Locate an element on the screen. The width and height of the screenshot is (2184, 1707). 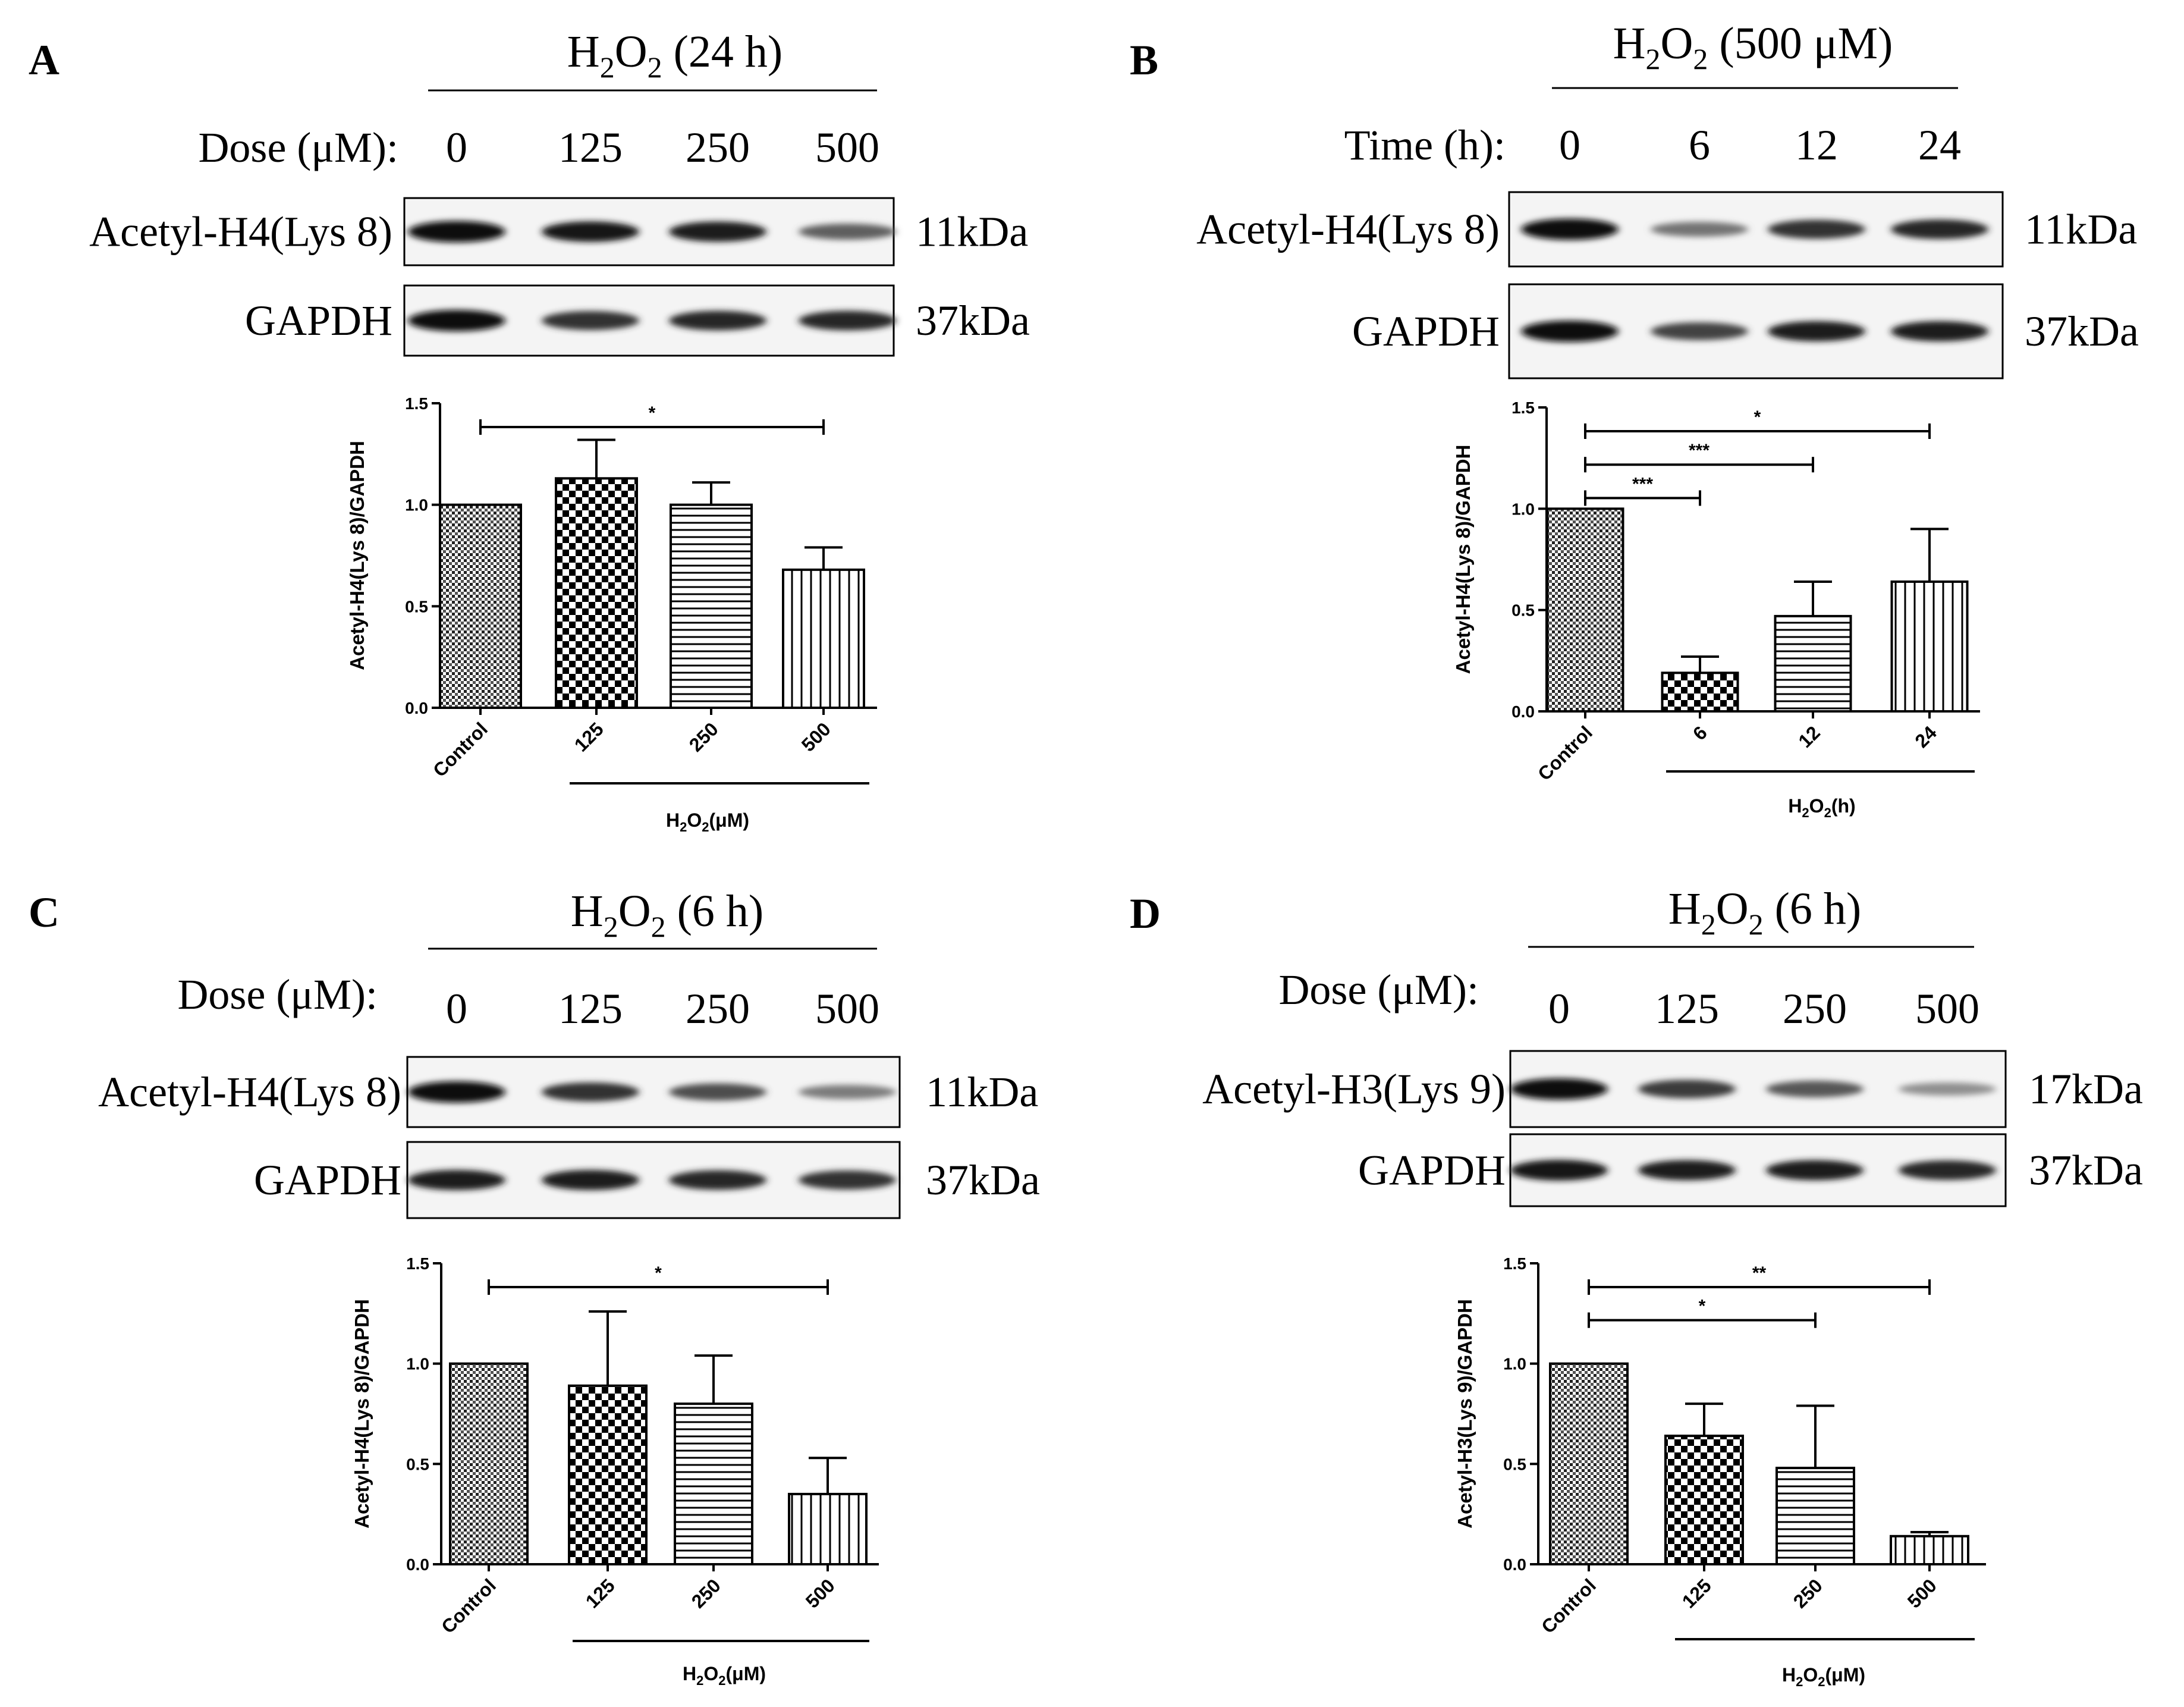
x-tick-label: 24 is located at coordinates (1925, 736).